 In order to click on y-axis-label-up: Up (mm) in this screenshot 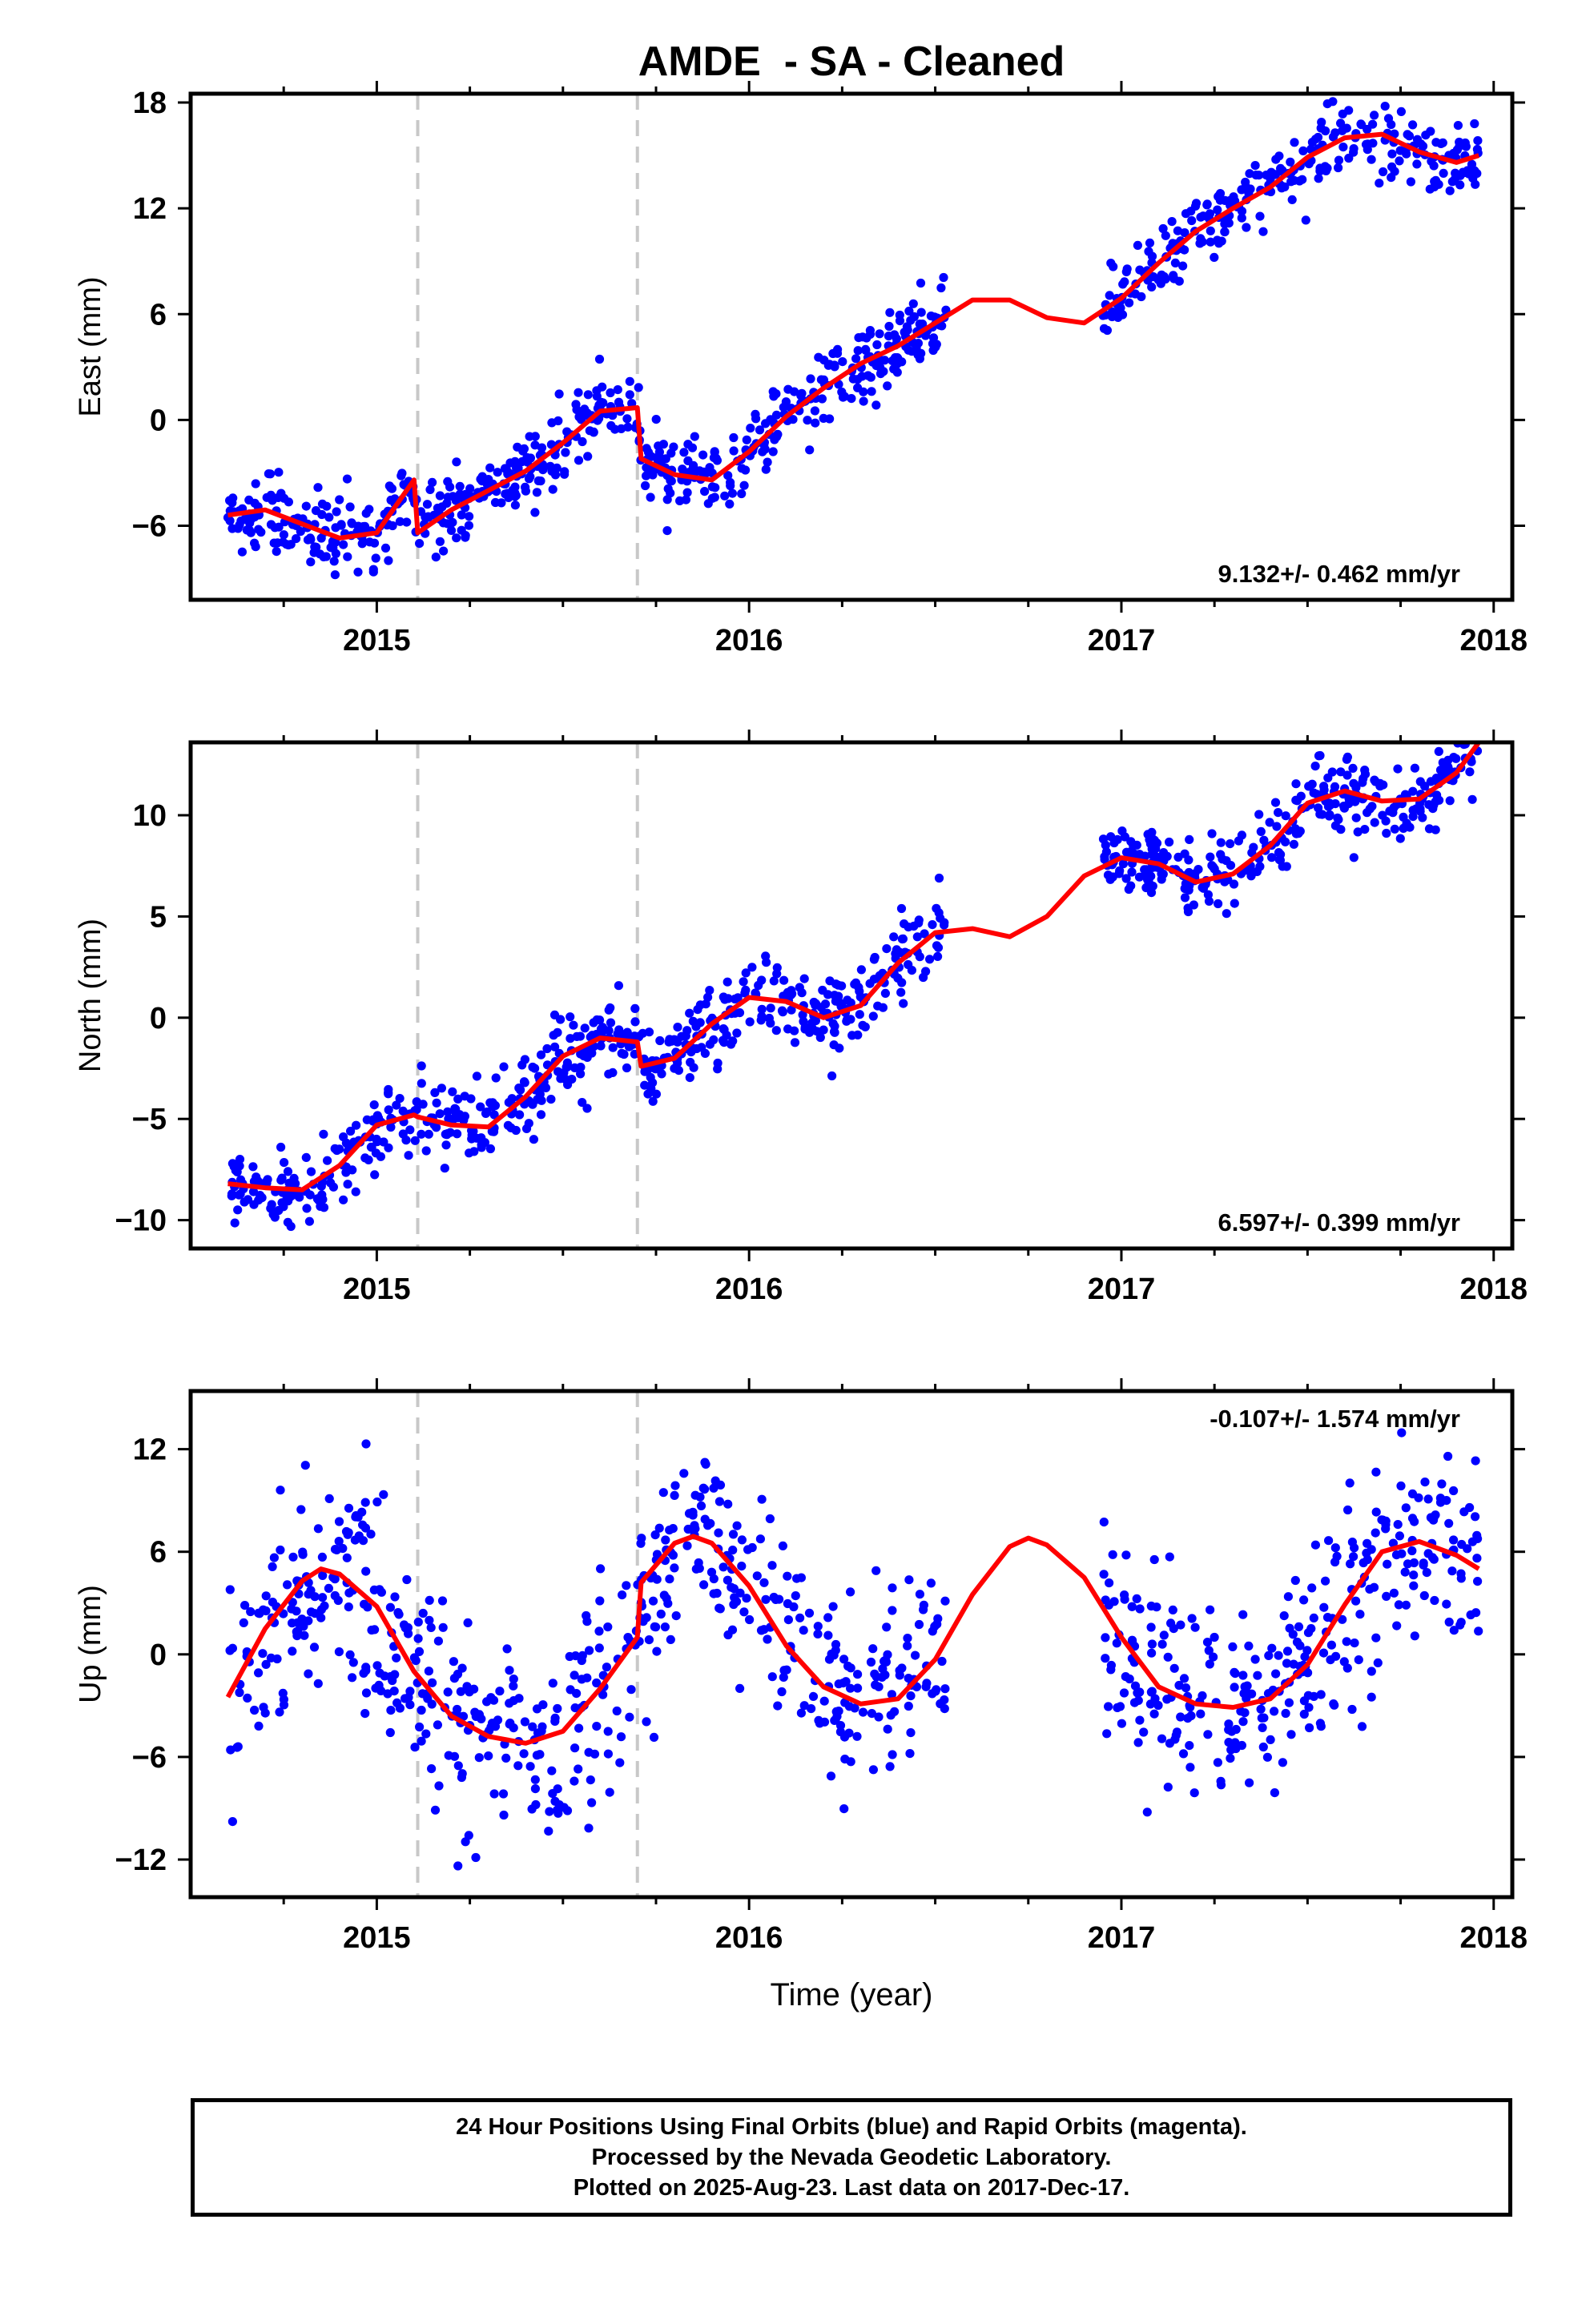, I will do `click(90, 1644)`.